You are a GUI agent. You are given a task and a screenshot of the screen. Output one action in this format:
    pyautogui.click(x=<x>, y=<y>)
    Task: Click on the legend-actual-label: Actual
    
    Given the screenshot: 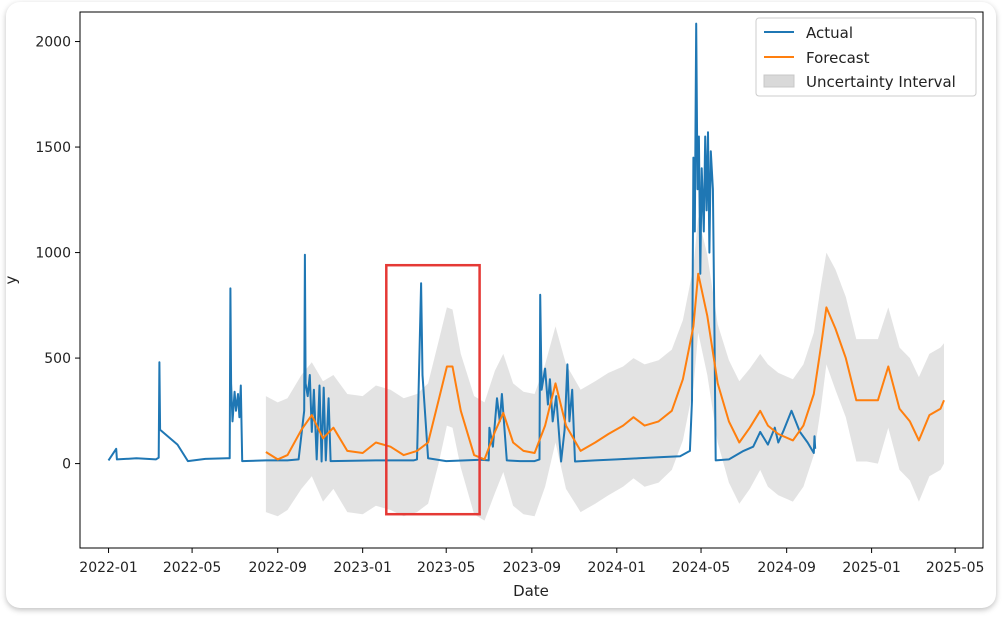 What is the action you would take?
    pyautogui.click(x=829, y=33)
    